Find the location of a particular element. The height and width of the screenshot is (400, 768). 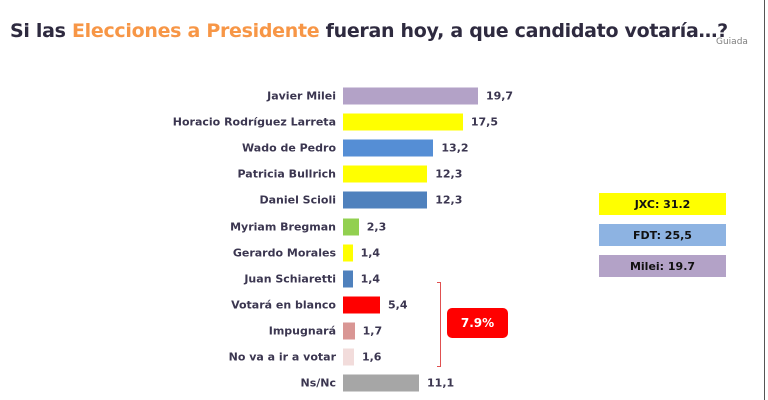

title-text: Si las is located at coordinates (41, 31).